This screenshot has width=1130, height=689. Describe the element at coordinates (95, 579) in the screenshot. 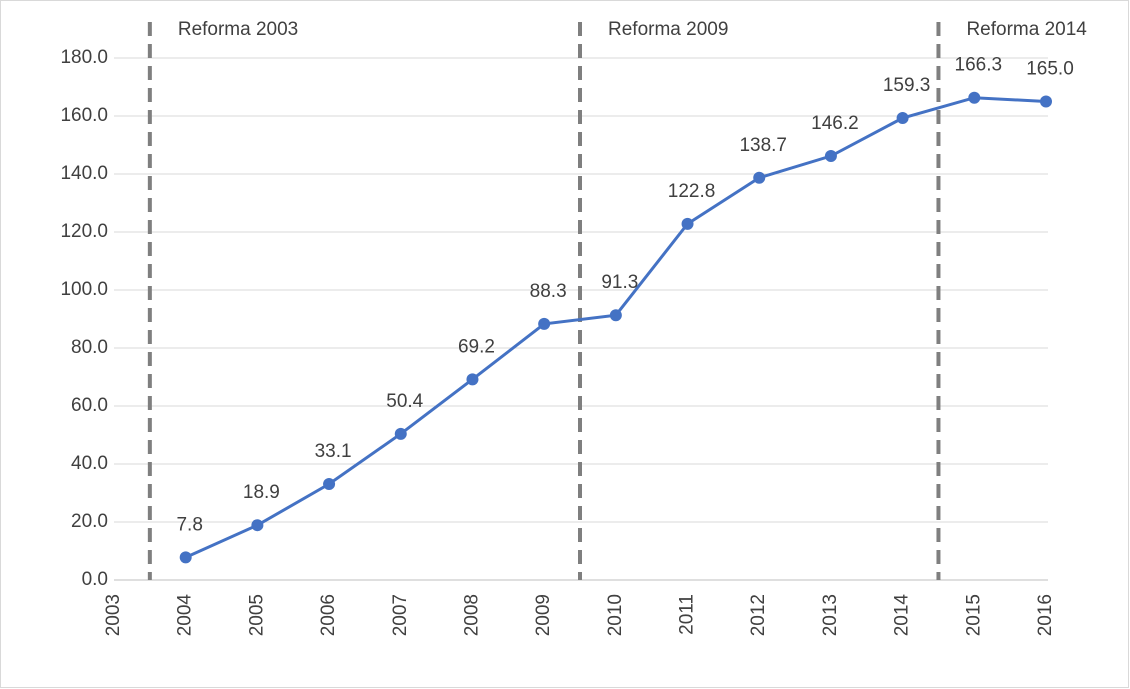

I see `y-tick-label: 0.0` at that location.